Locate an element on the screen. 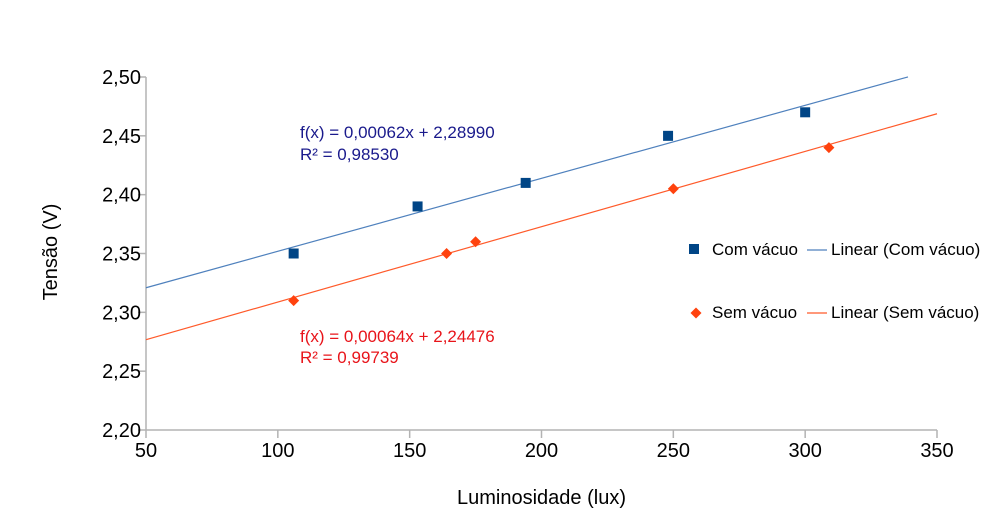 This screenshot has height=522, width=996. x-tick-label: 200 is located at coordinates (541, 451).